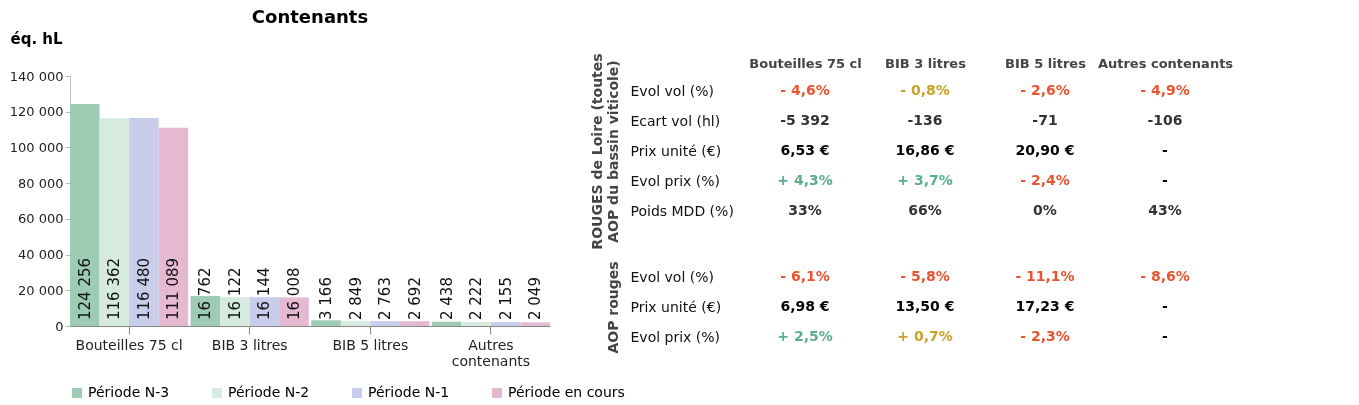 This screenshot has height=405, width=1359. I want to click on chart-title: Contenants, so click(310, 16).